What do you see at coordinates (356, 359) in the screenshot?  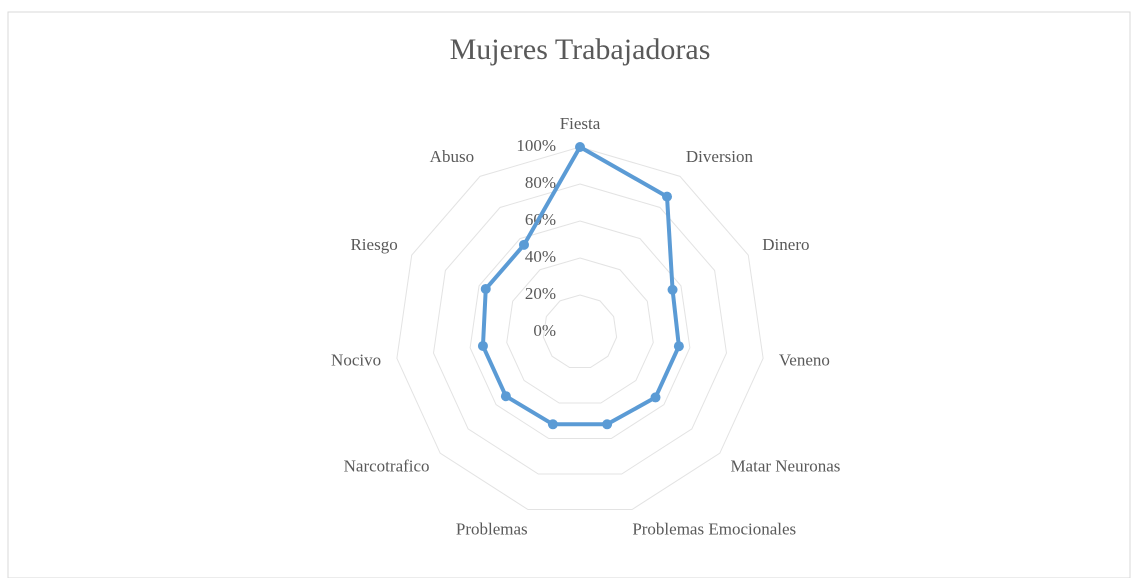 I see `category-label: Nocivo` at bounding box center [356, 359].